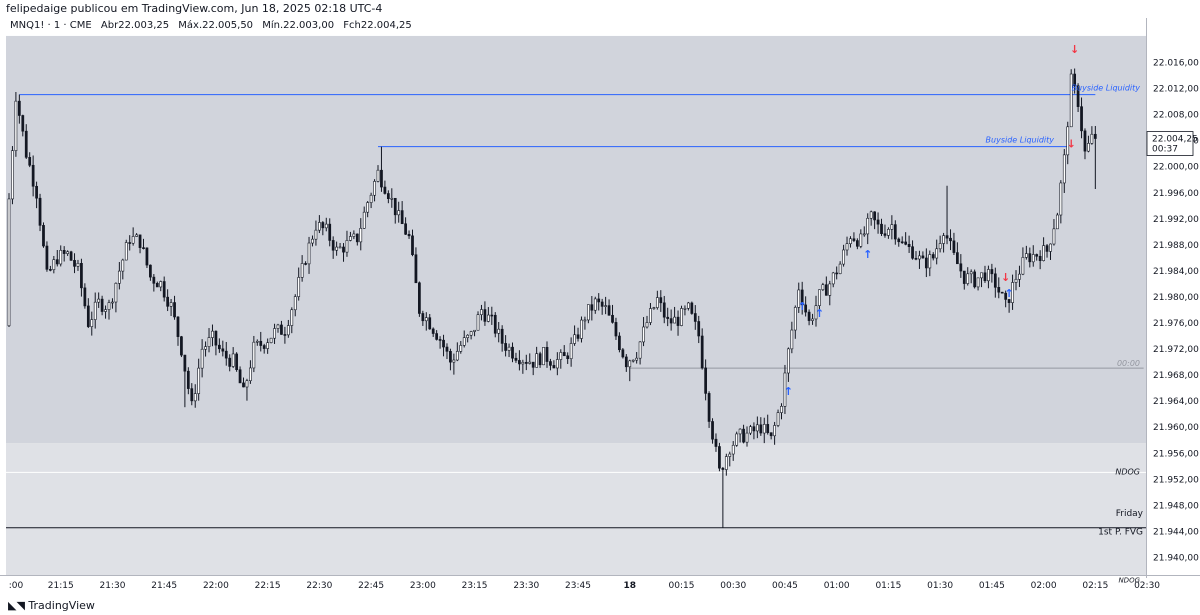 The height and width of the screenshot is (615, 1200). I want to click on time-tick-label: :00, so click(16, 586).